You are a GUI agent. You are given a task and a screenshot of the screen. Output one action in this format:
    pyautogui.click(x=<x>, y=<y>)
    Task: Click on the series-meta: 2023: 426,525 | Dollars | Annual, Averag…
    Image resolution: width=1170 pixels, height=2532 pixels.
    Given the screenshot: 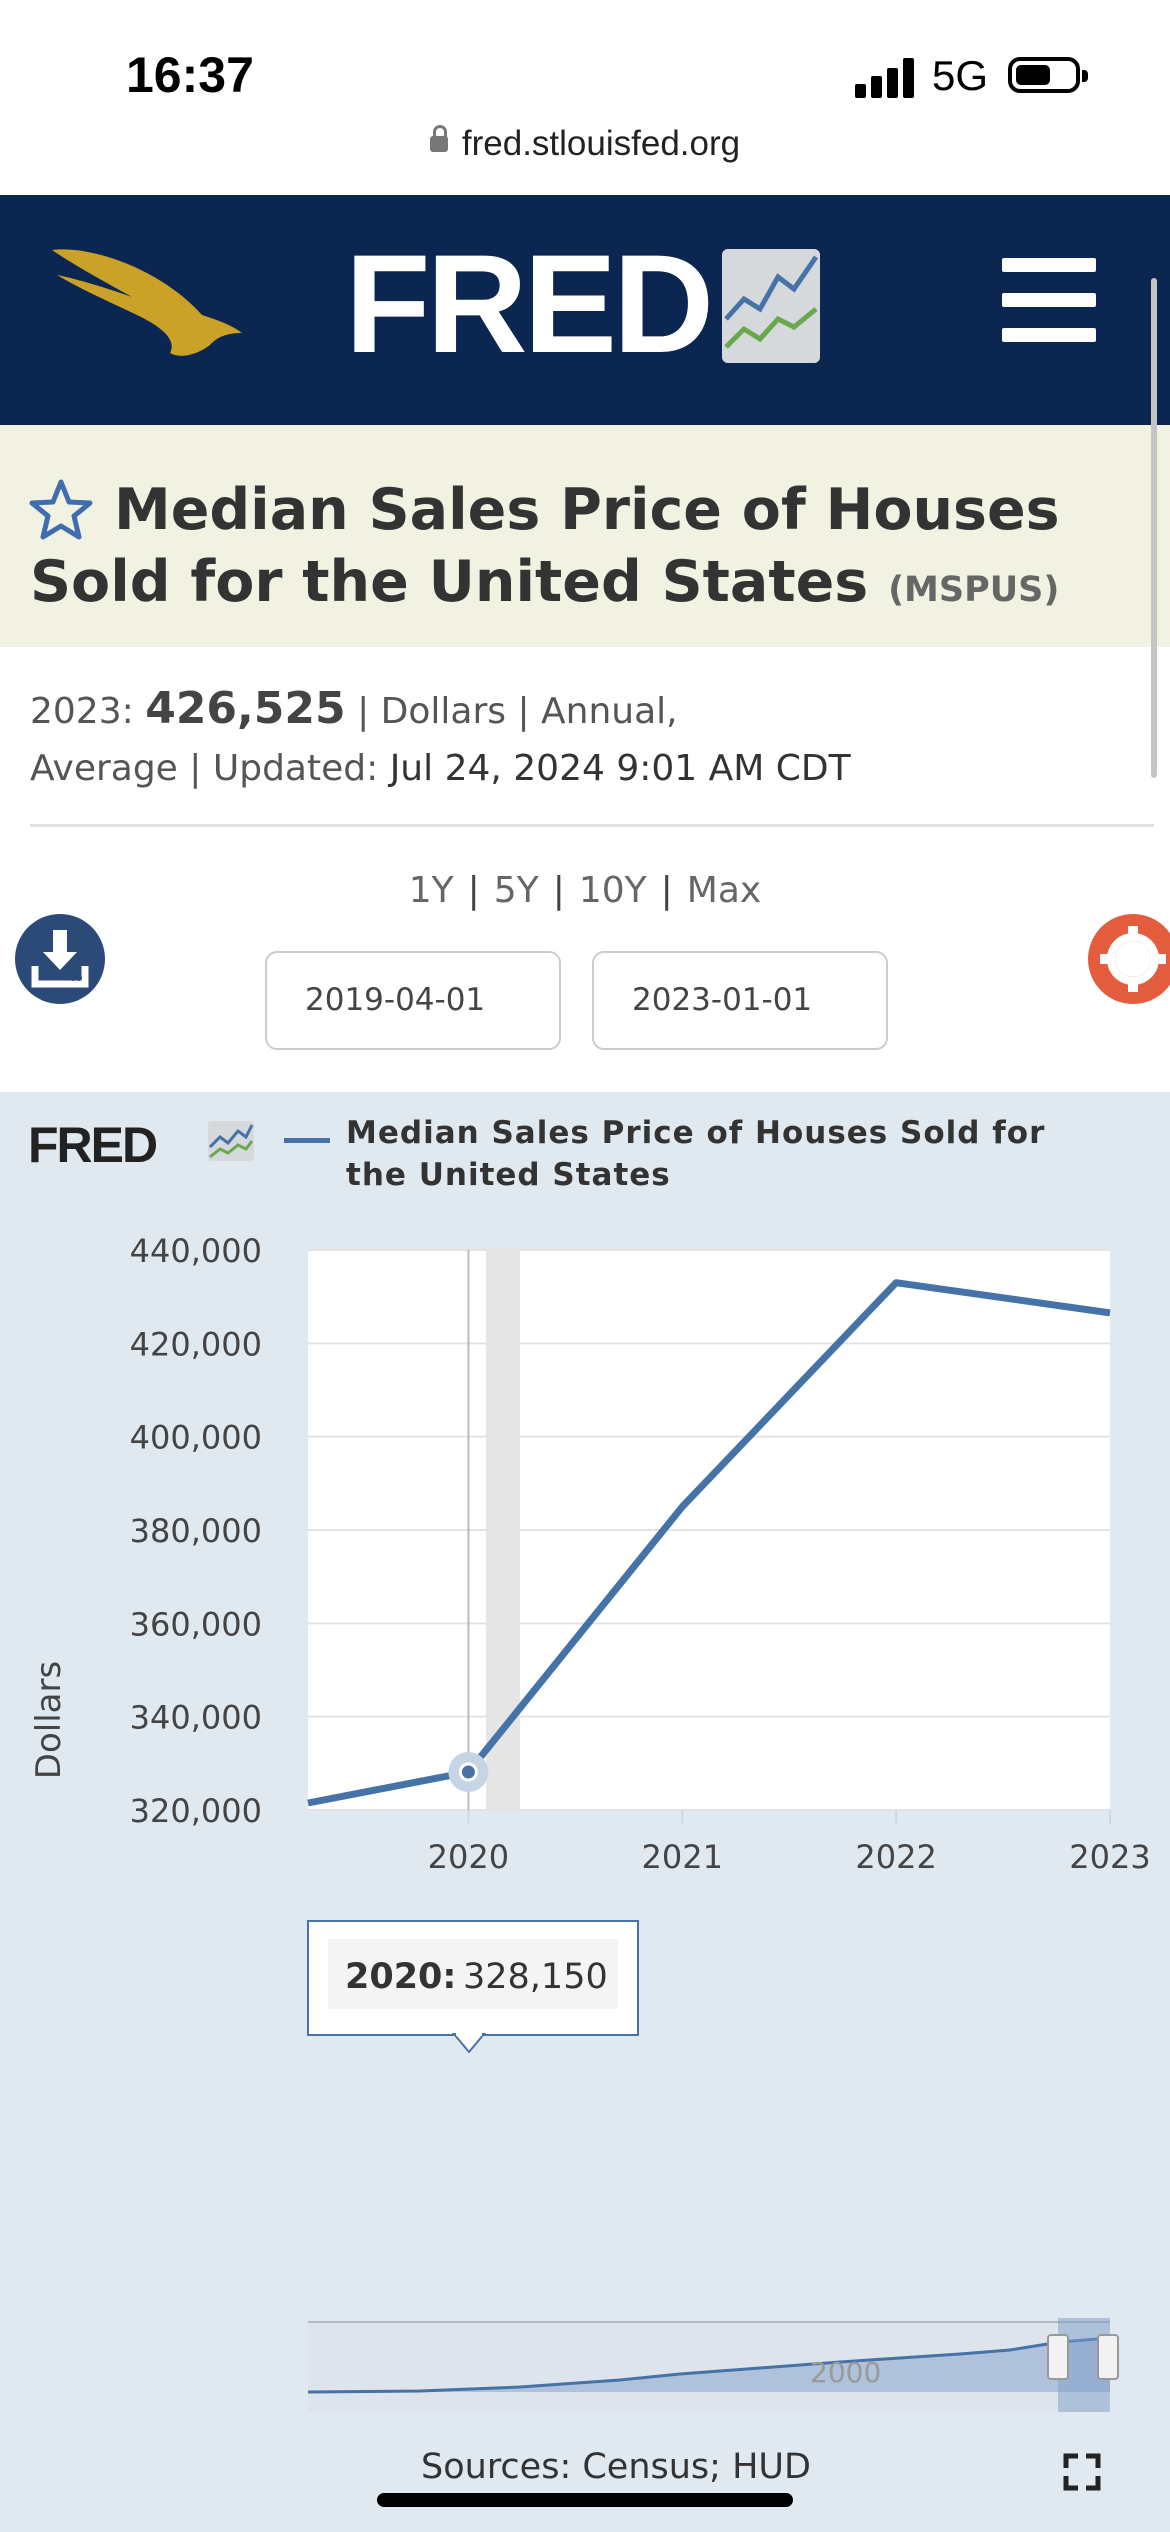 What is the action you would take?
    pyautogui.click(x=580, y=738)
    